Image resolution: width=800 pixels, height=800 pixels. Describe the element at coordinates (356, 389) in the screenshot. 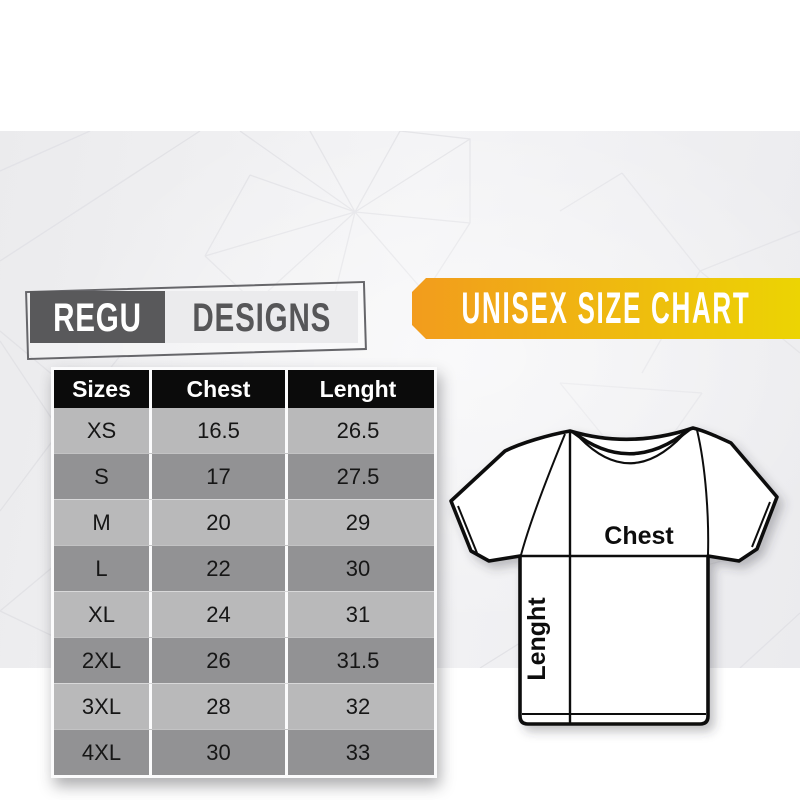

I see `header-cell-length: Lenght` at that location.